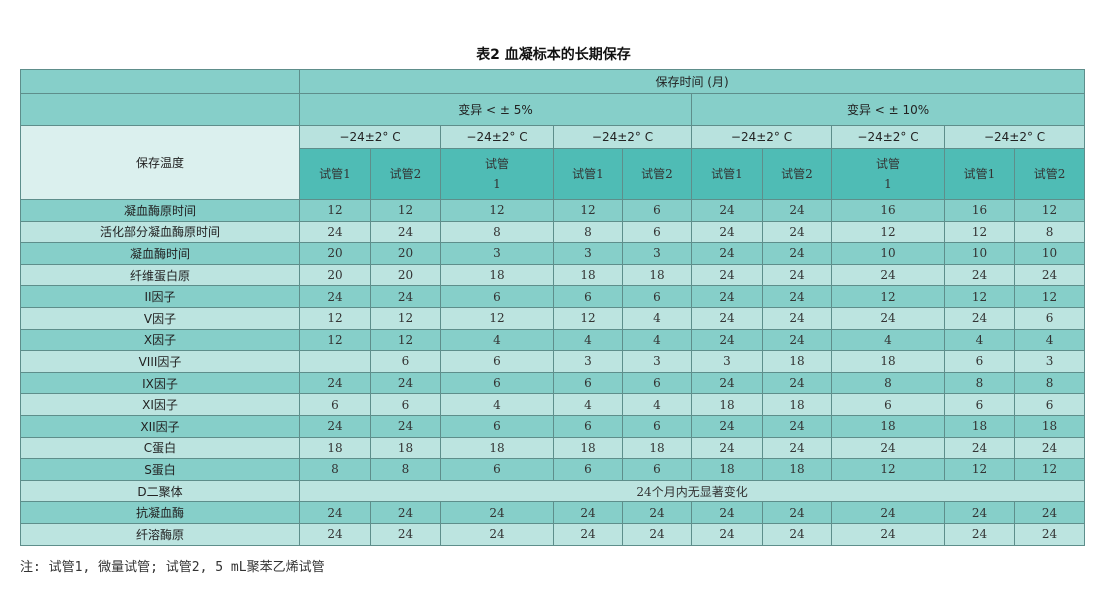 The width and height of the screenshot is (1107, 612). What do you see at coordinates (553, 275) in the screenshot?
I see `table-row: 纤维蛋白原 20 20 18 18 18 24 24 24 24 24` at bounding box center [553, 275].